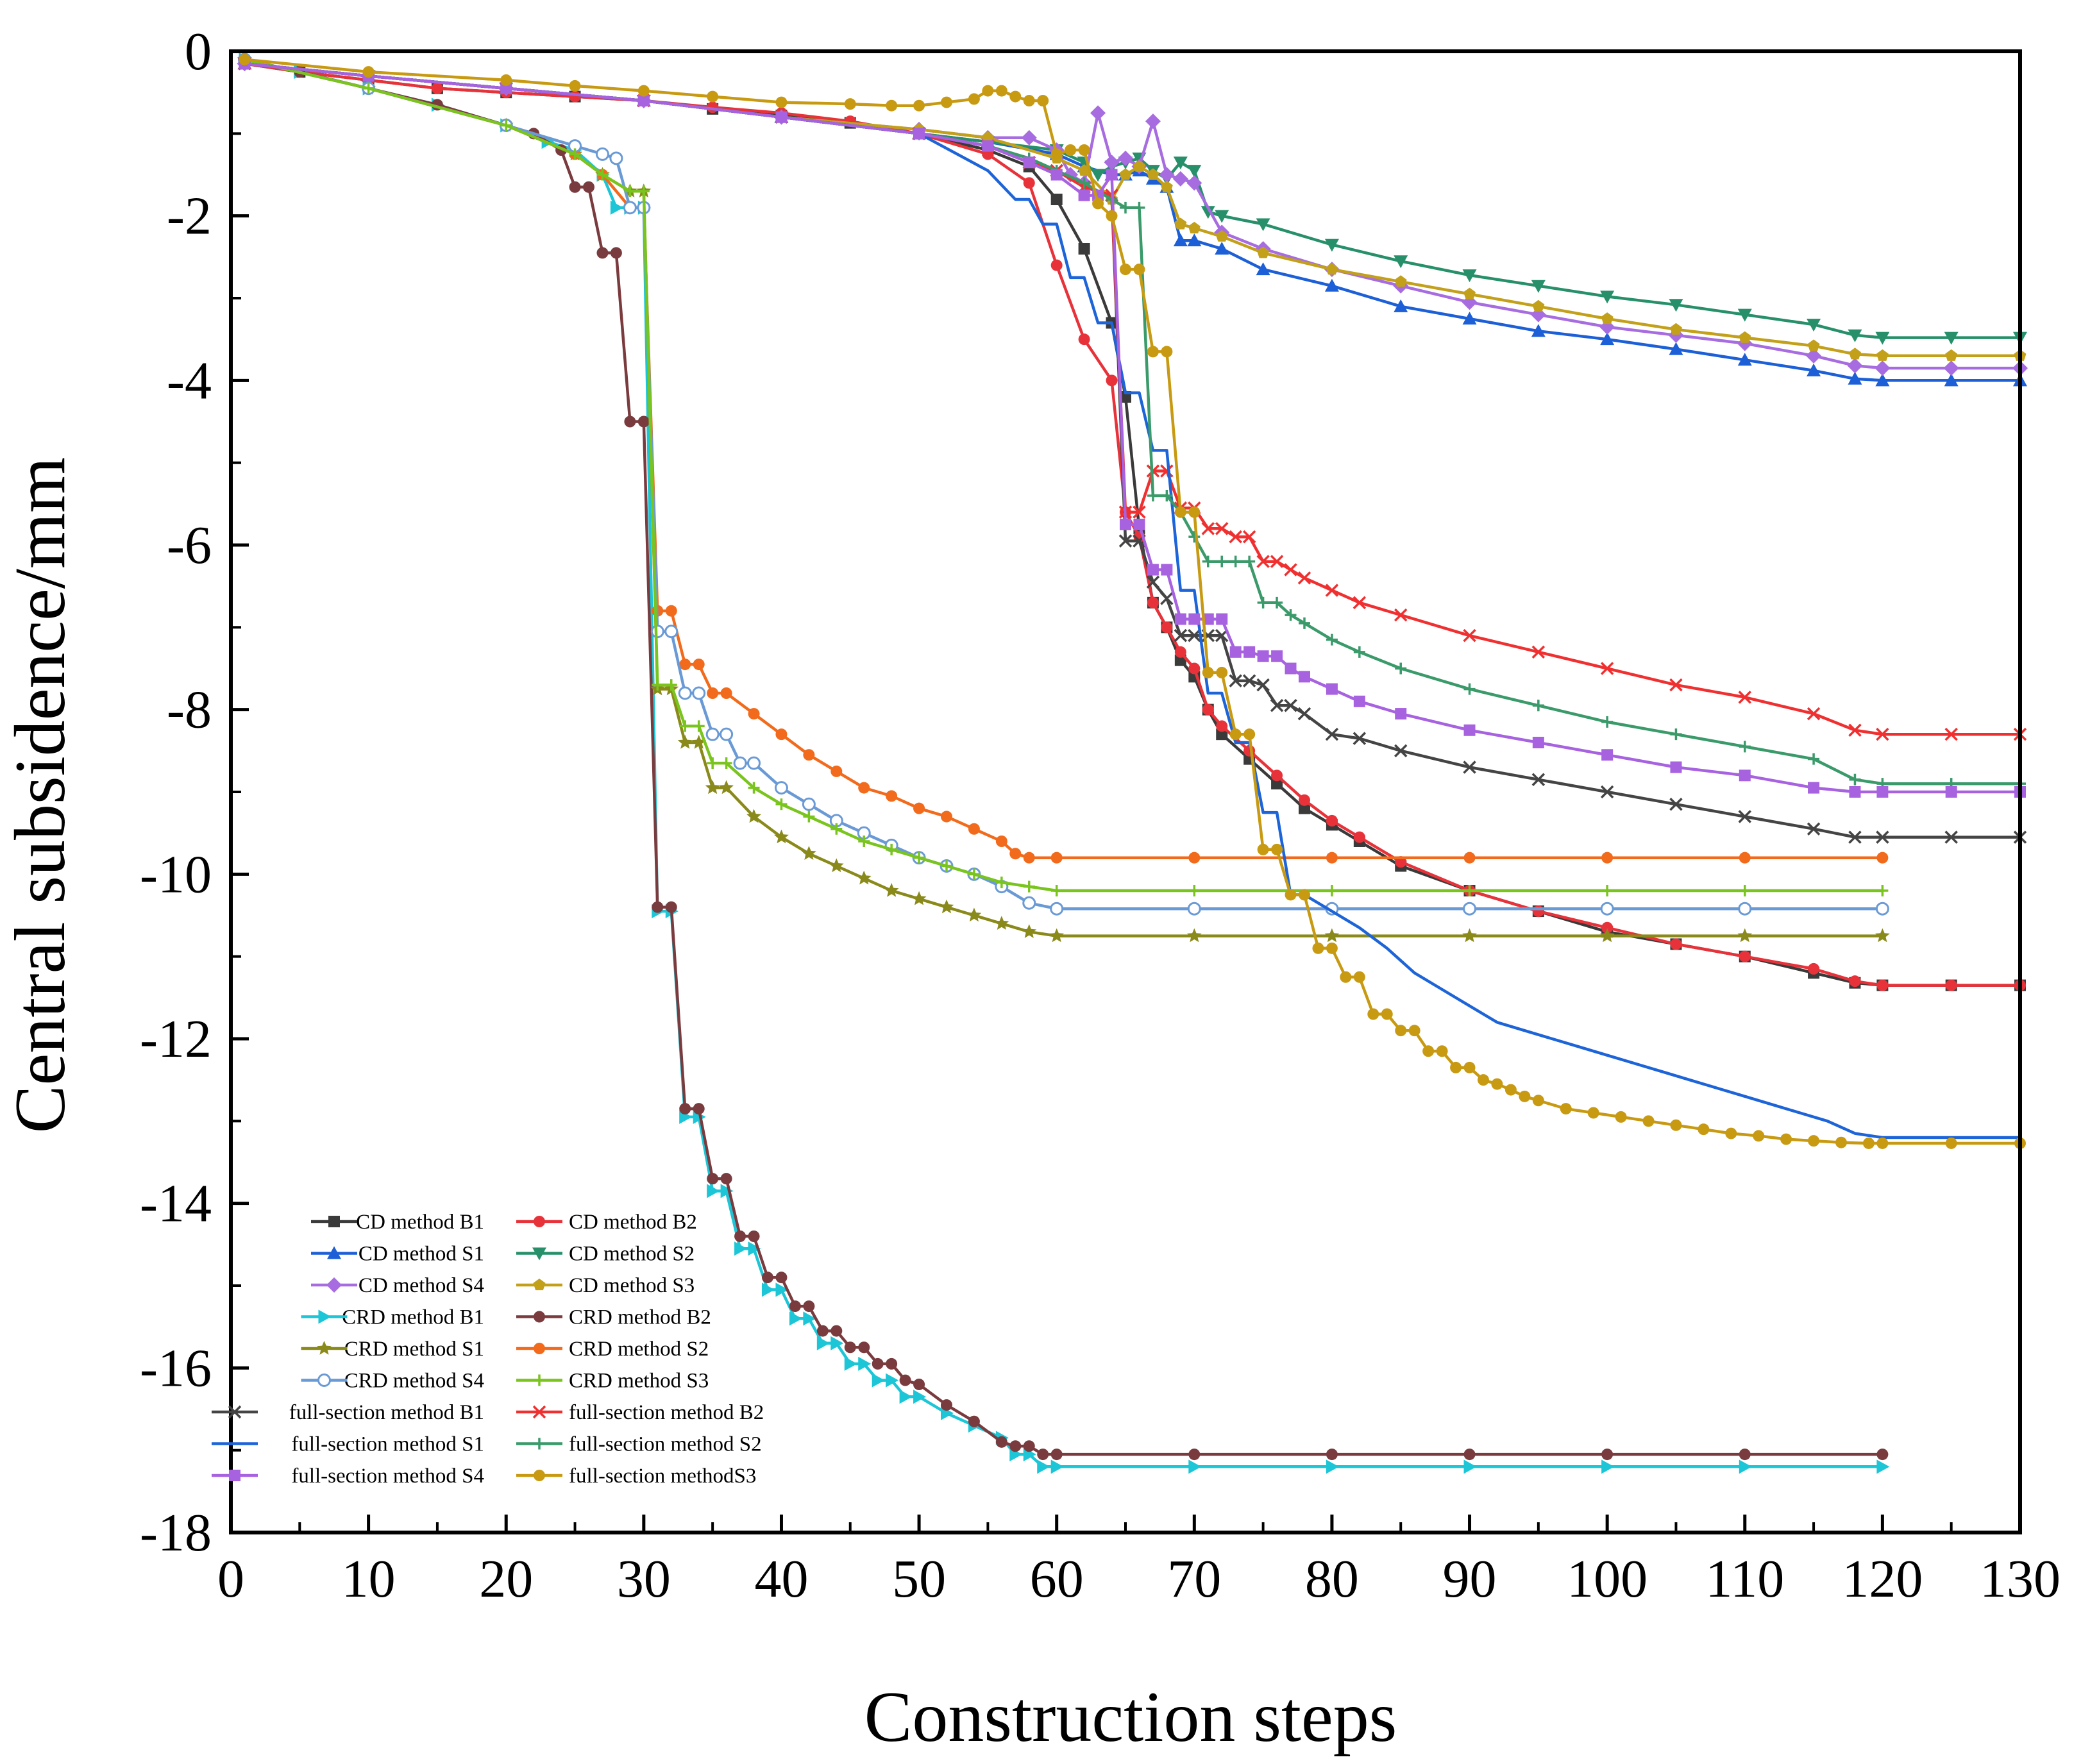  I want to click on legend-label: full-section method S4, so click(388, 1476).